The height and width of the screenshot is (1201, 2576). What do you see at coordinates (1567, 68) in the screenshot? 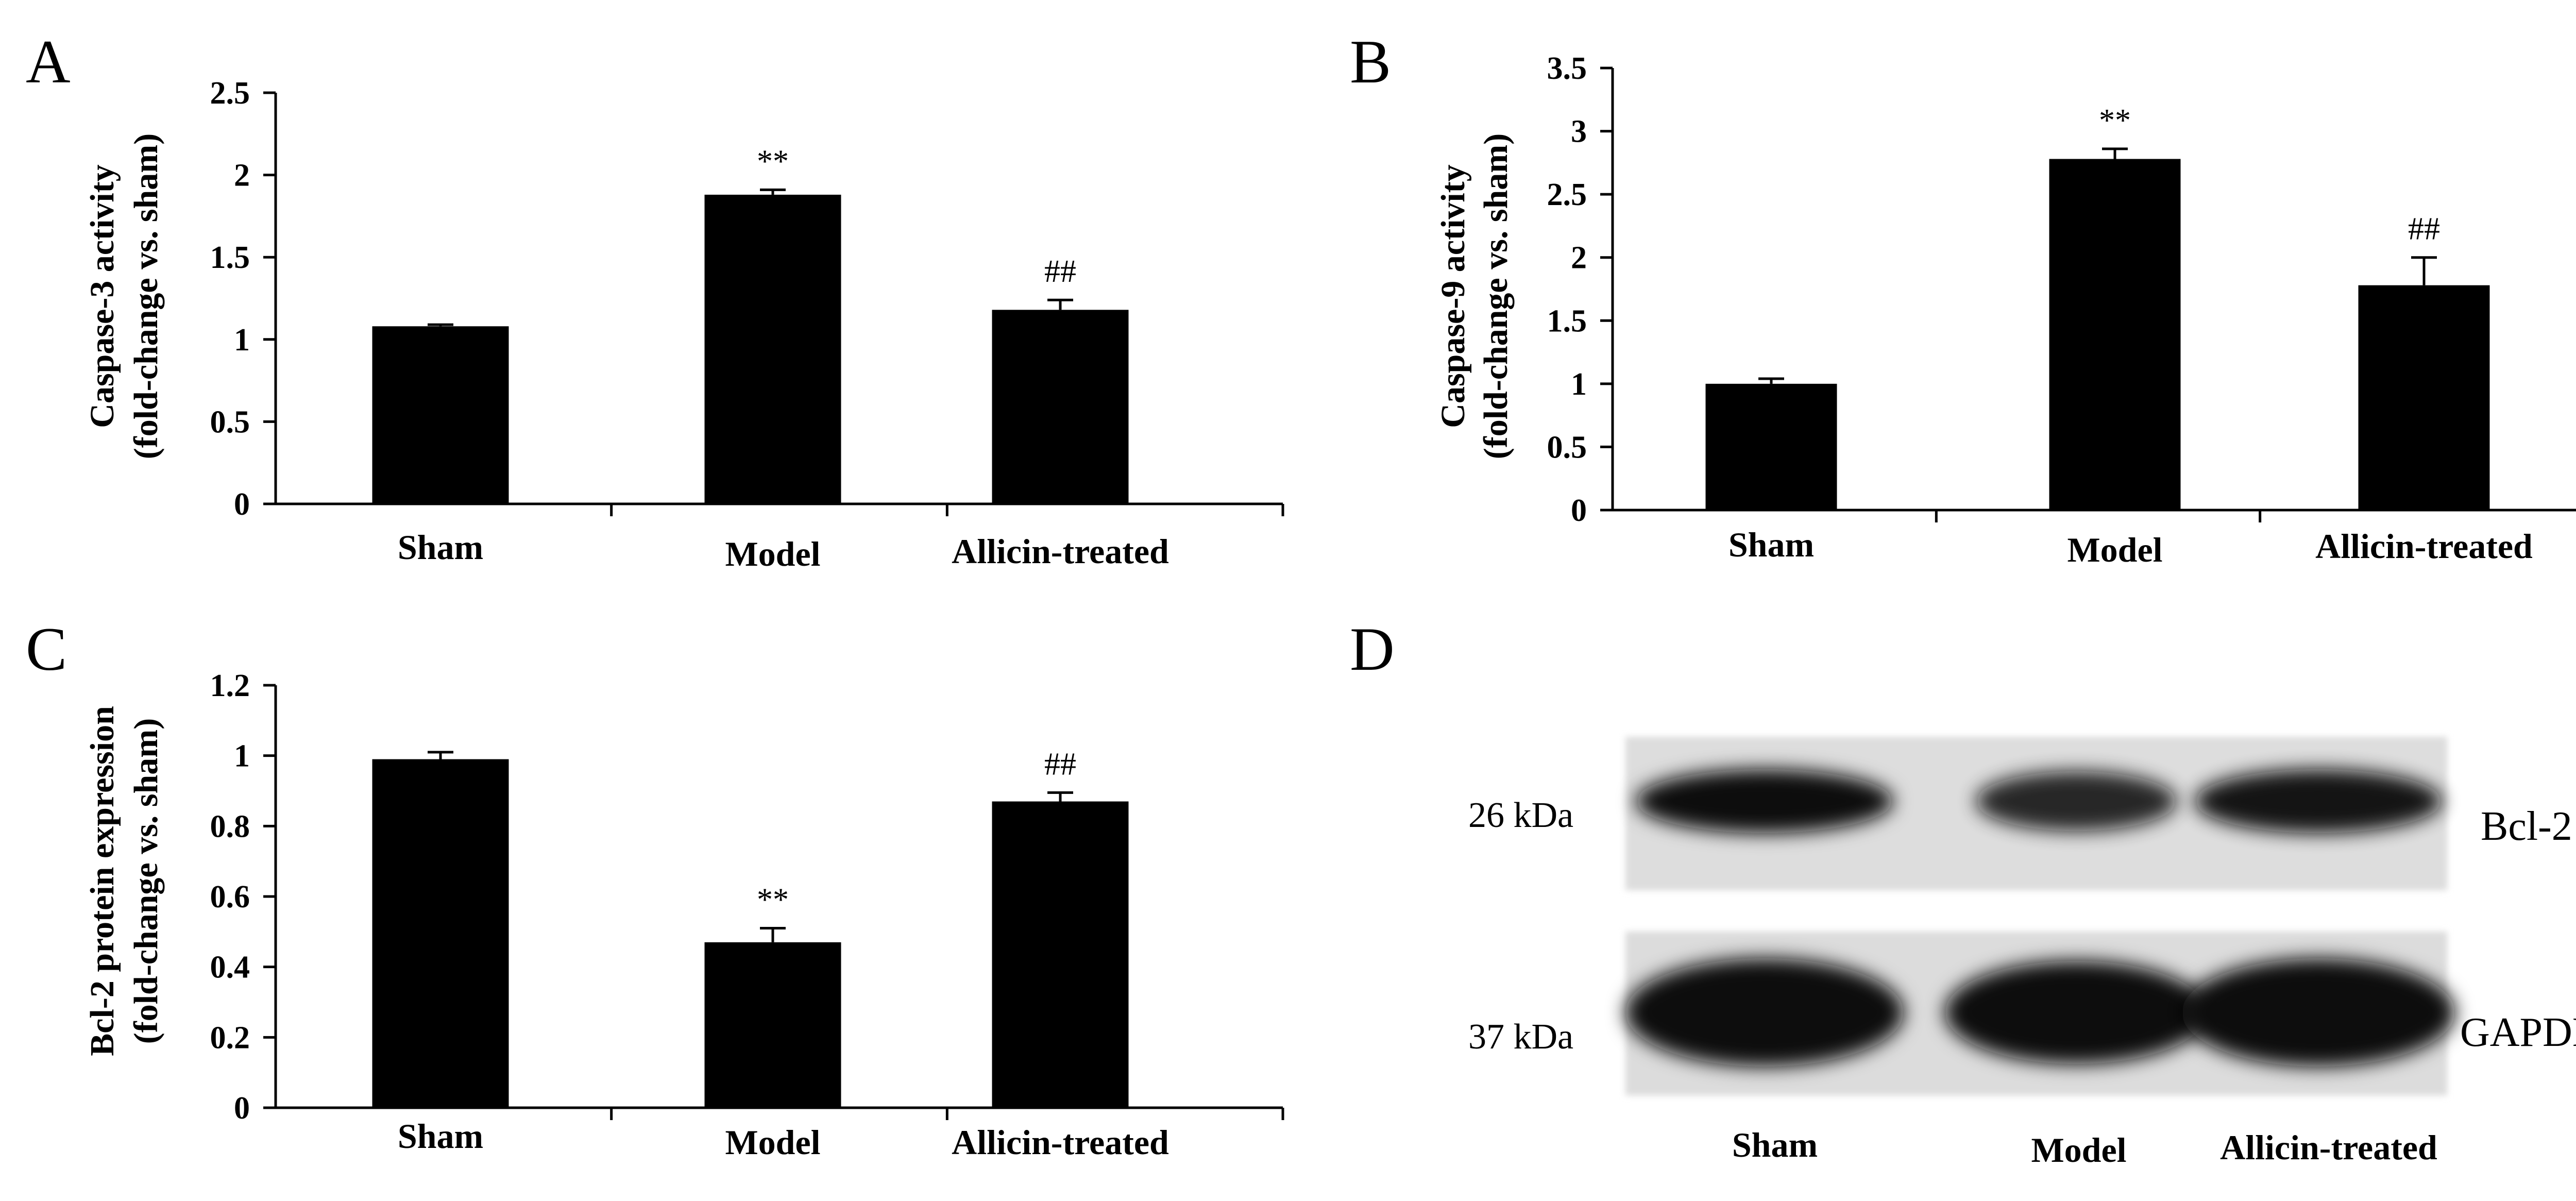
I see `y-tick-label: 3.5` at bounding box center [1567, 68].